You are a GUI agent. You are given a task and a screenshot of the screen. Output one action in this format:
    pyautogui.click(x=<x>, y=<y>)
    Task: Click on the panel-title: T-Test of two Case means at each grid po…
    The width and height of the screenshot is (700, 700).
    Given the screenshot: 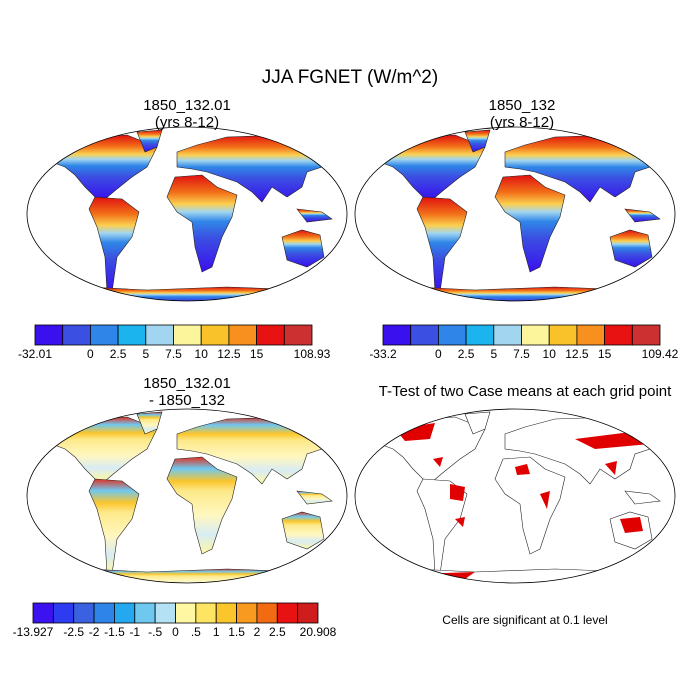 What is the action you would take?
    pyautogui.click(x=525, y=391)
    